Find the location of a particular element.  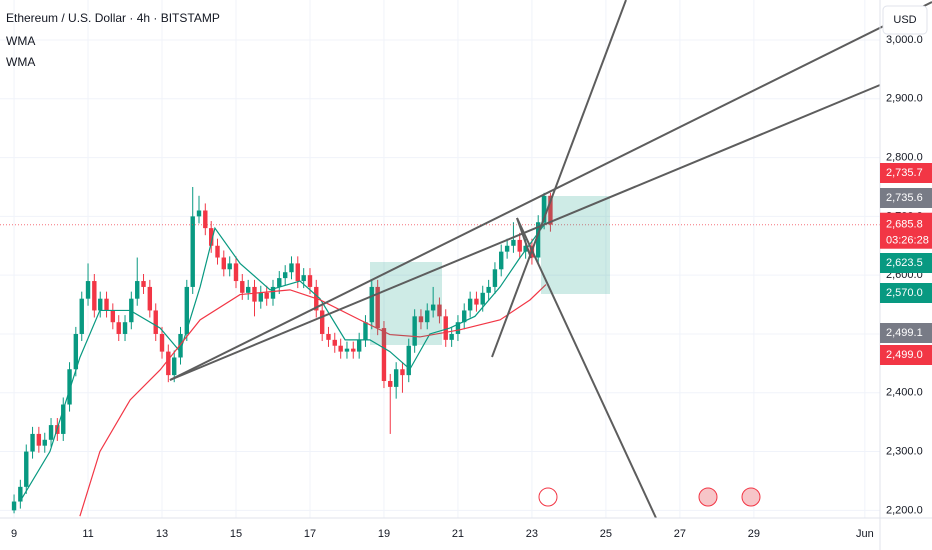

price-badge-label: 2,499.0 is located at coordinates (904, 355).